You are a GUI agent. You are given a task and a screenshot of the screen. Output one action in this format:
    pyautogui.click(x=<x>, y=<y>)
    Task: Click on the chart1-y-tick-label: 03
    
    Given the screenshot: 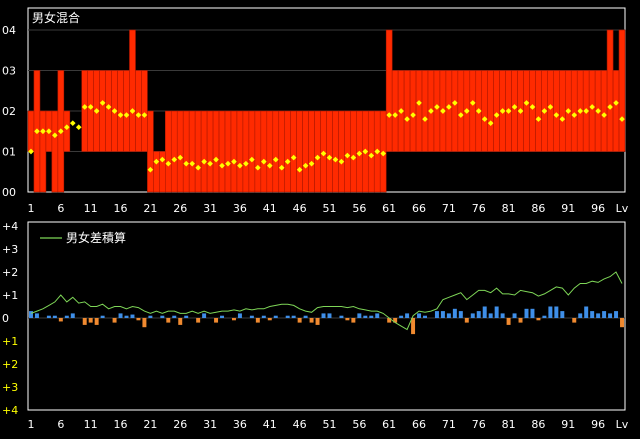 What is the action you would take?
    pyautogui.click(x=9, y=71)
    